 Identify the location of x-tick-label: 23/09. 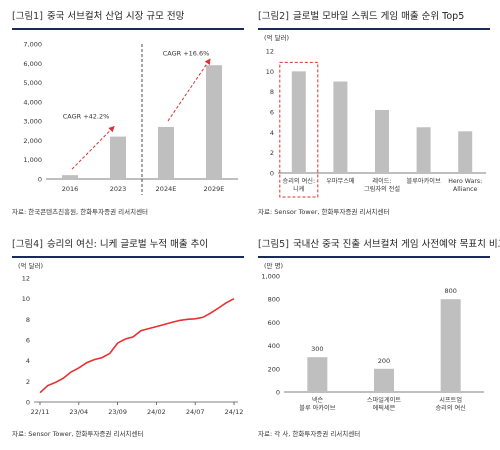
(117, 412).